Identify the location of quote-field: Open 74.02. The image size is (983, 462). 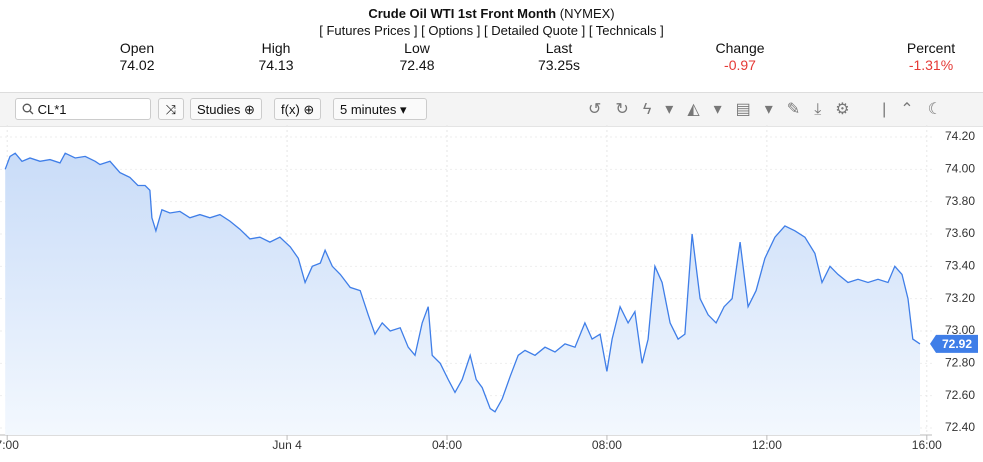
(137, 57).